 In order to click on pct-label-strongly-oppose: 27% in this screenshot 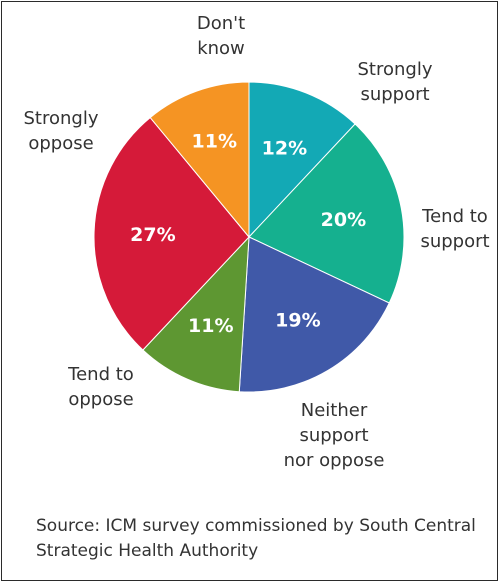, I will do `click(152, 235)`.